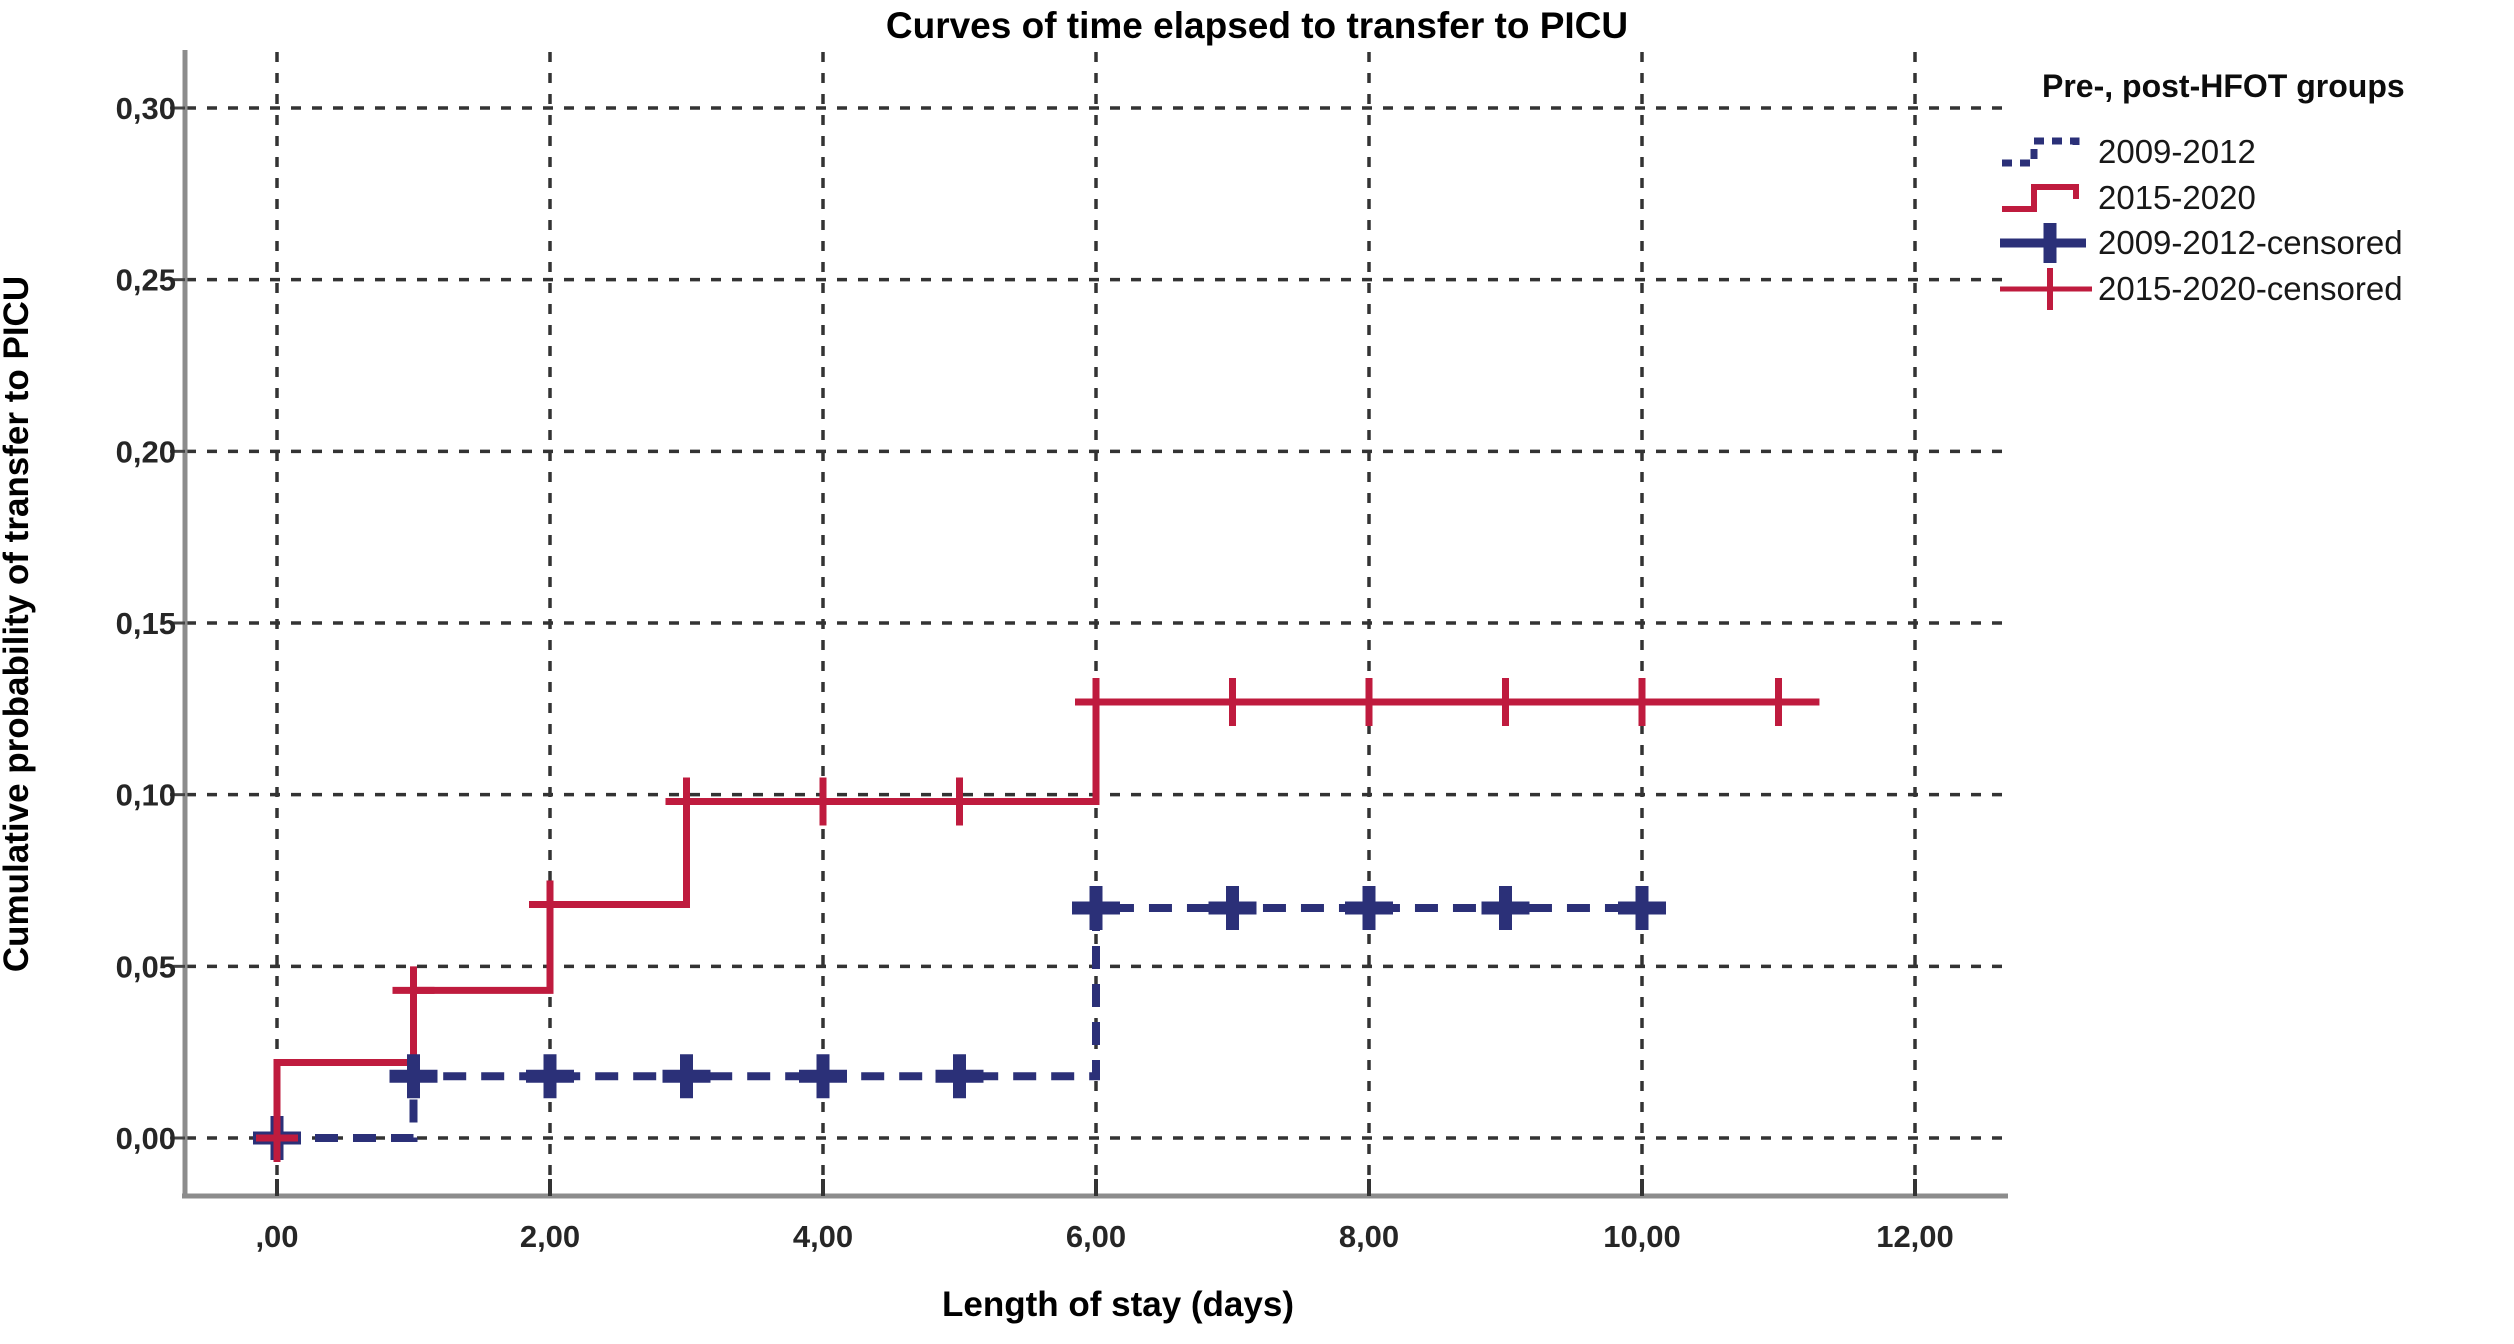  I want to click on legend-item-label: 2009-2012-censored, so click(2250, 242).